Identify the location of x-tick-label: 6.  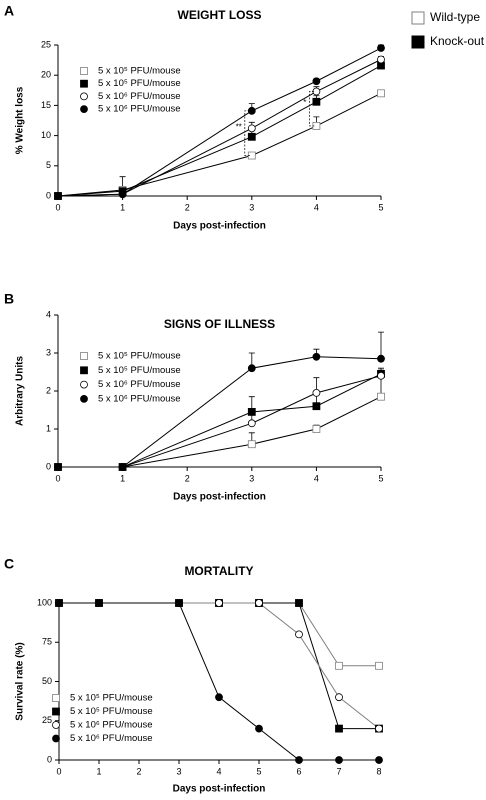
(298, 771).